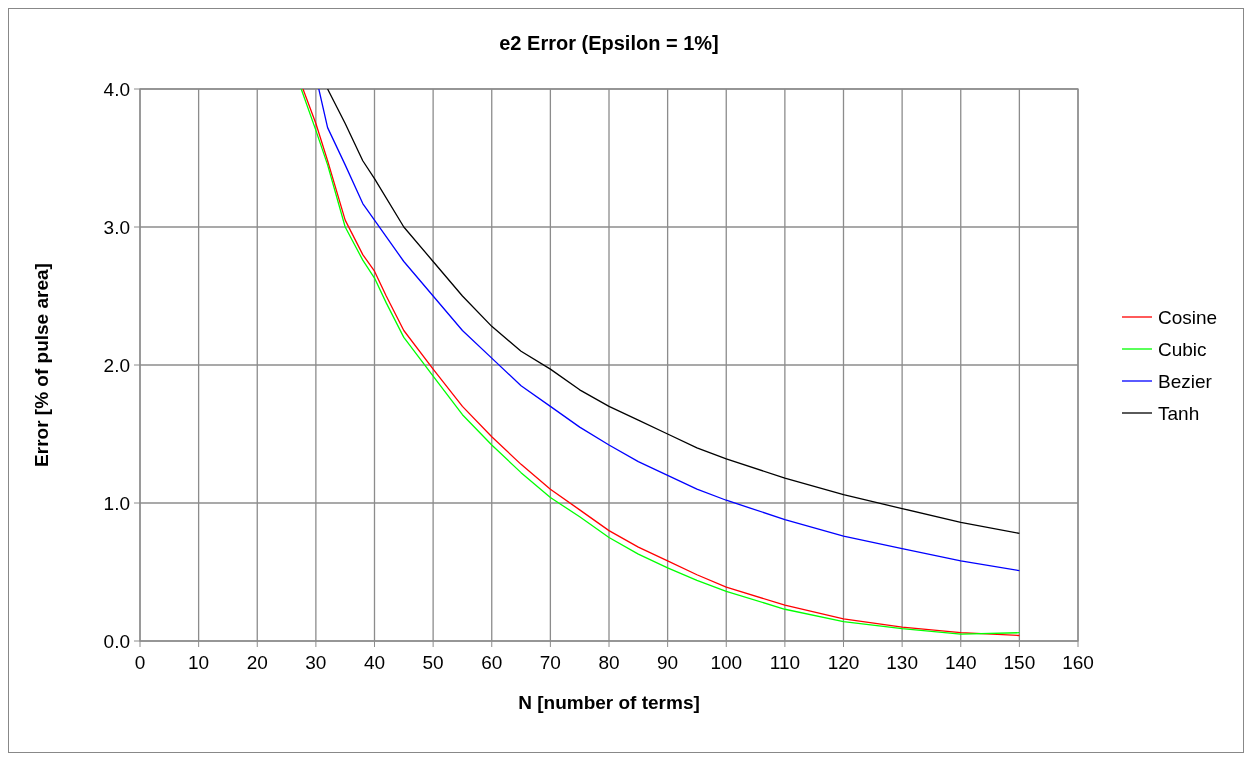  What do you see at coordinates (609, 43) in the screenshot?
I see `chart-title: e2 Error (Epsilon = 1%]` at bounding box center [609, 43].